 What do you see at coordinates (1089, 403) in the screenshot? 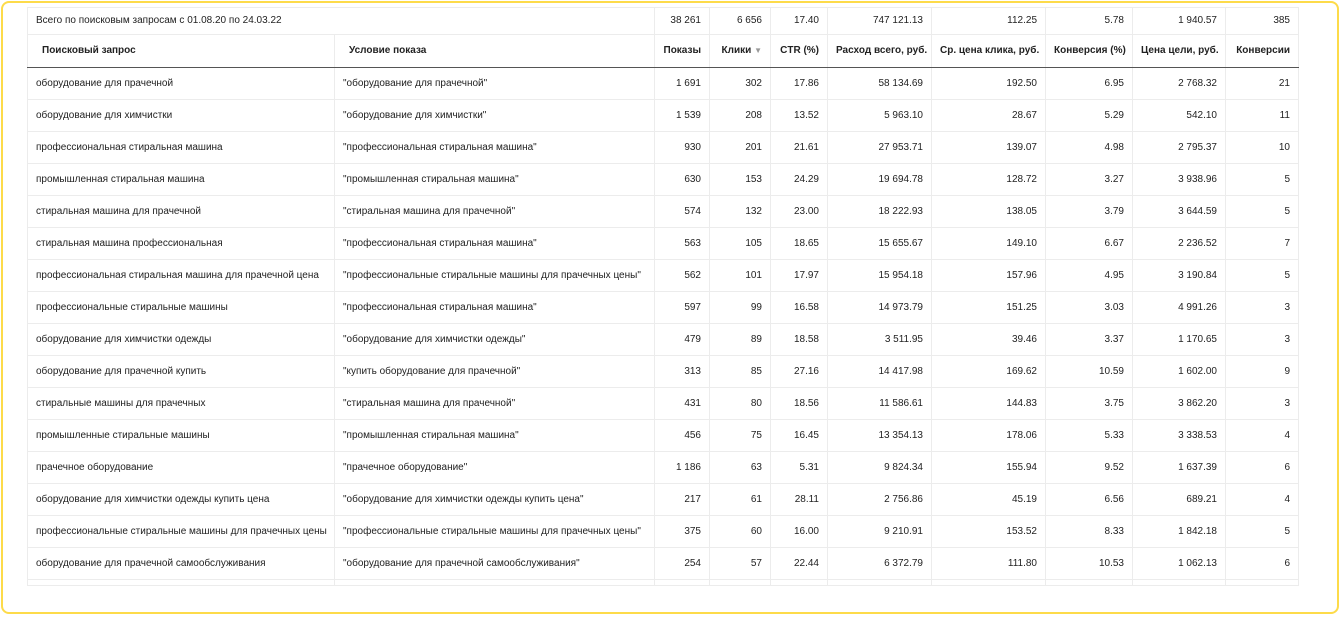
I see `cell-conversion-rate: 3.75` at bounding box center [1089, 403].